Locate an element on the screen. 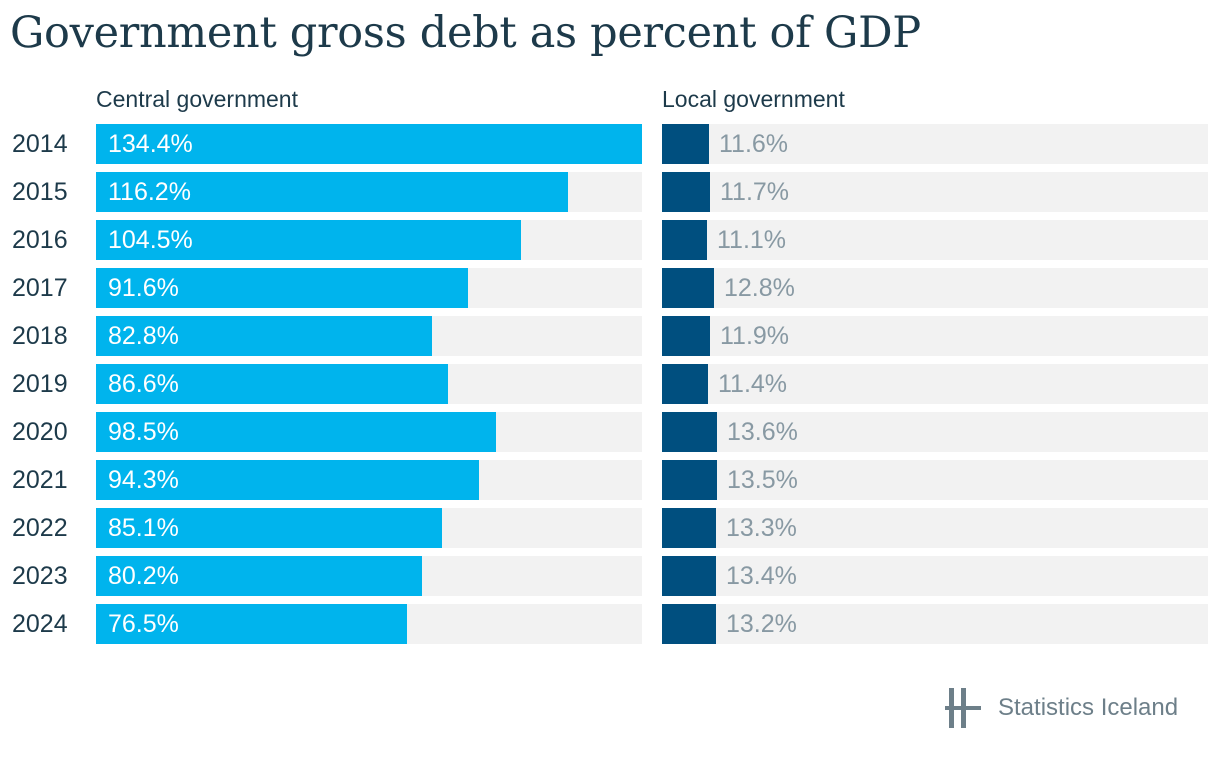 The height and width of the screenshot is (760, 1220). local-bar-track: 12.8% is located at coordinates (935, 288).